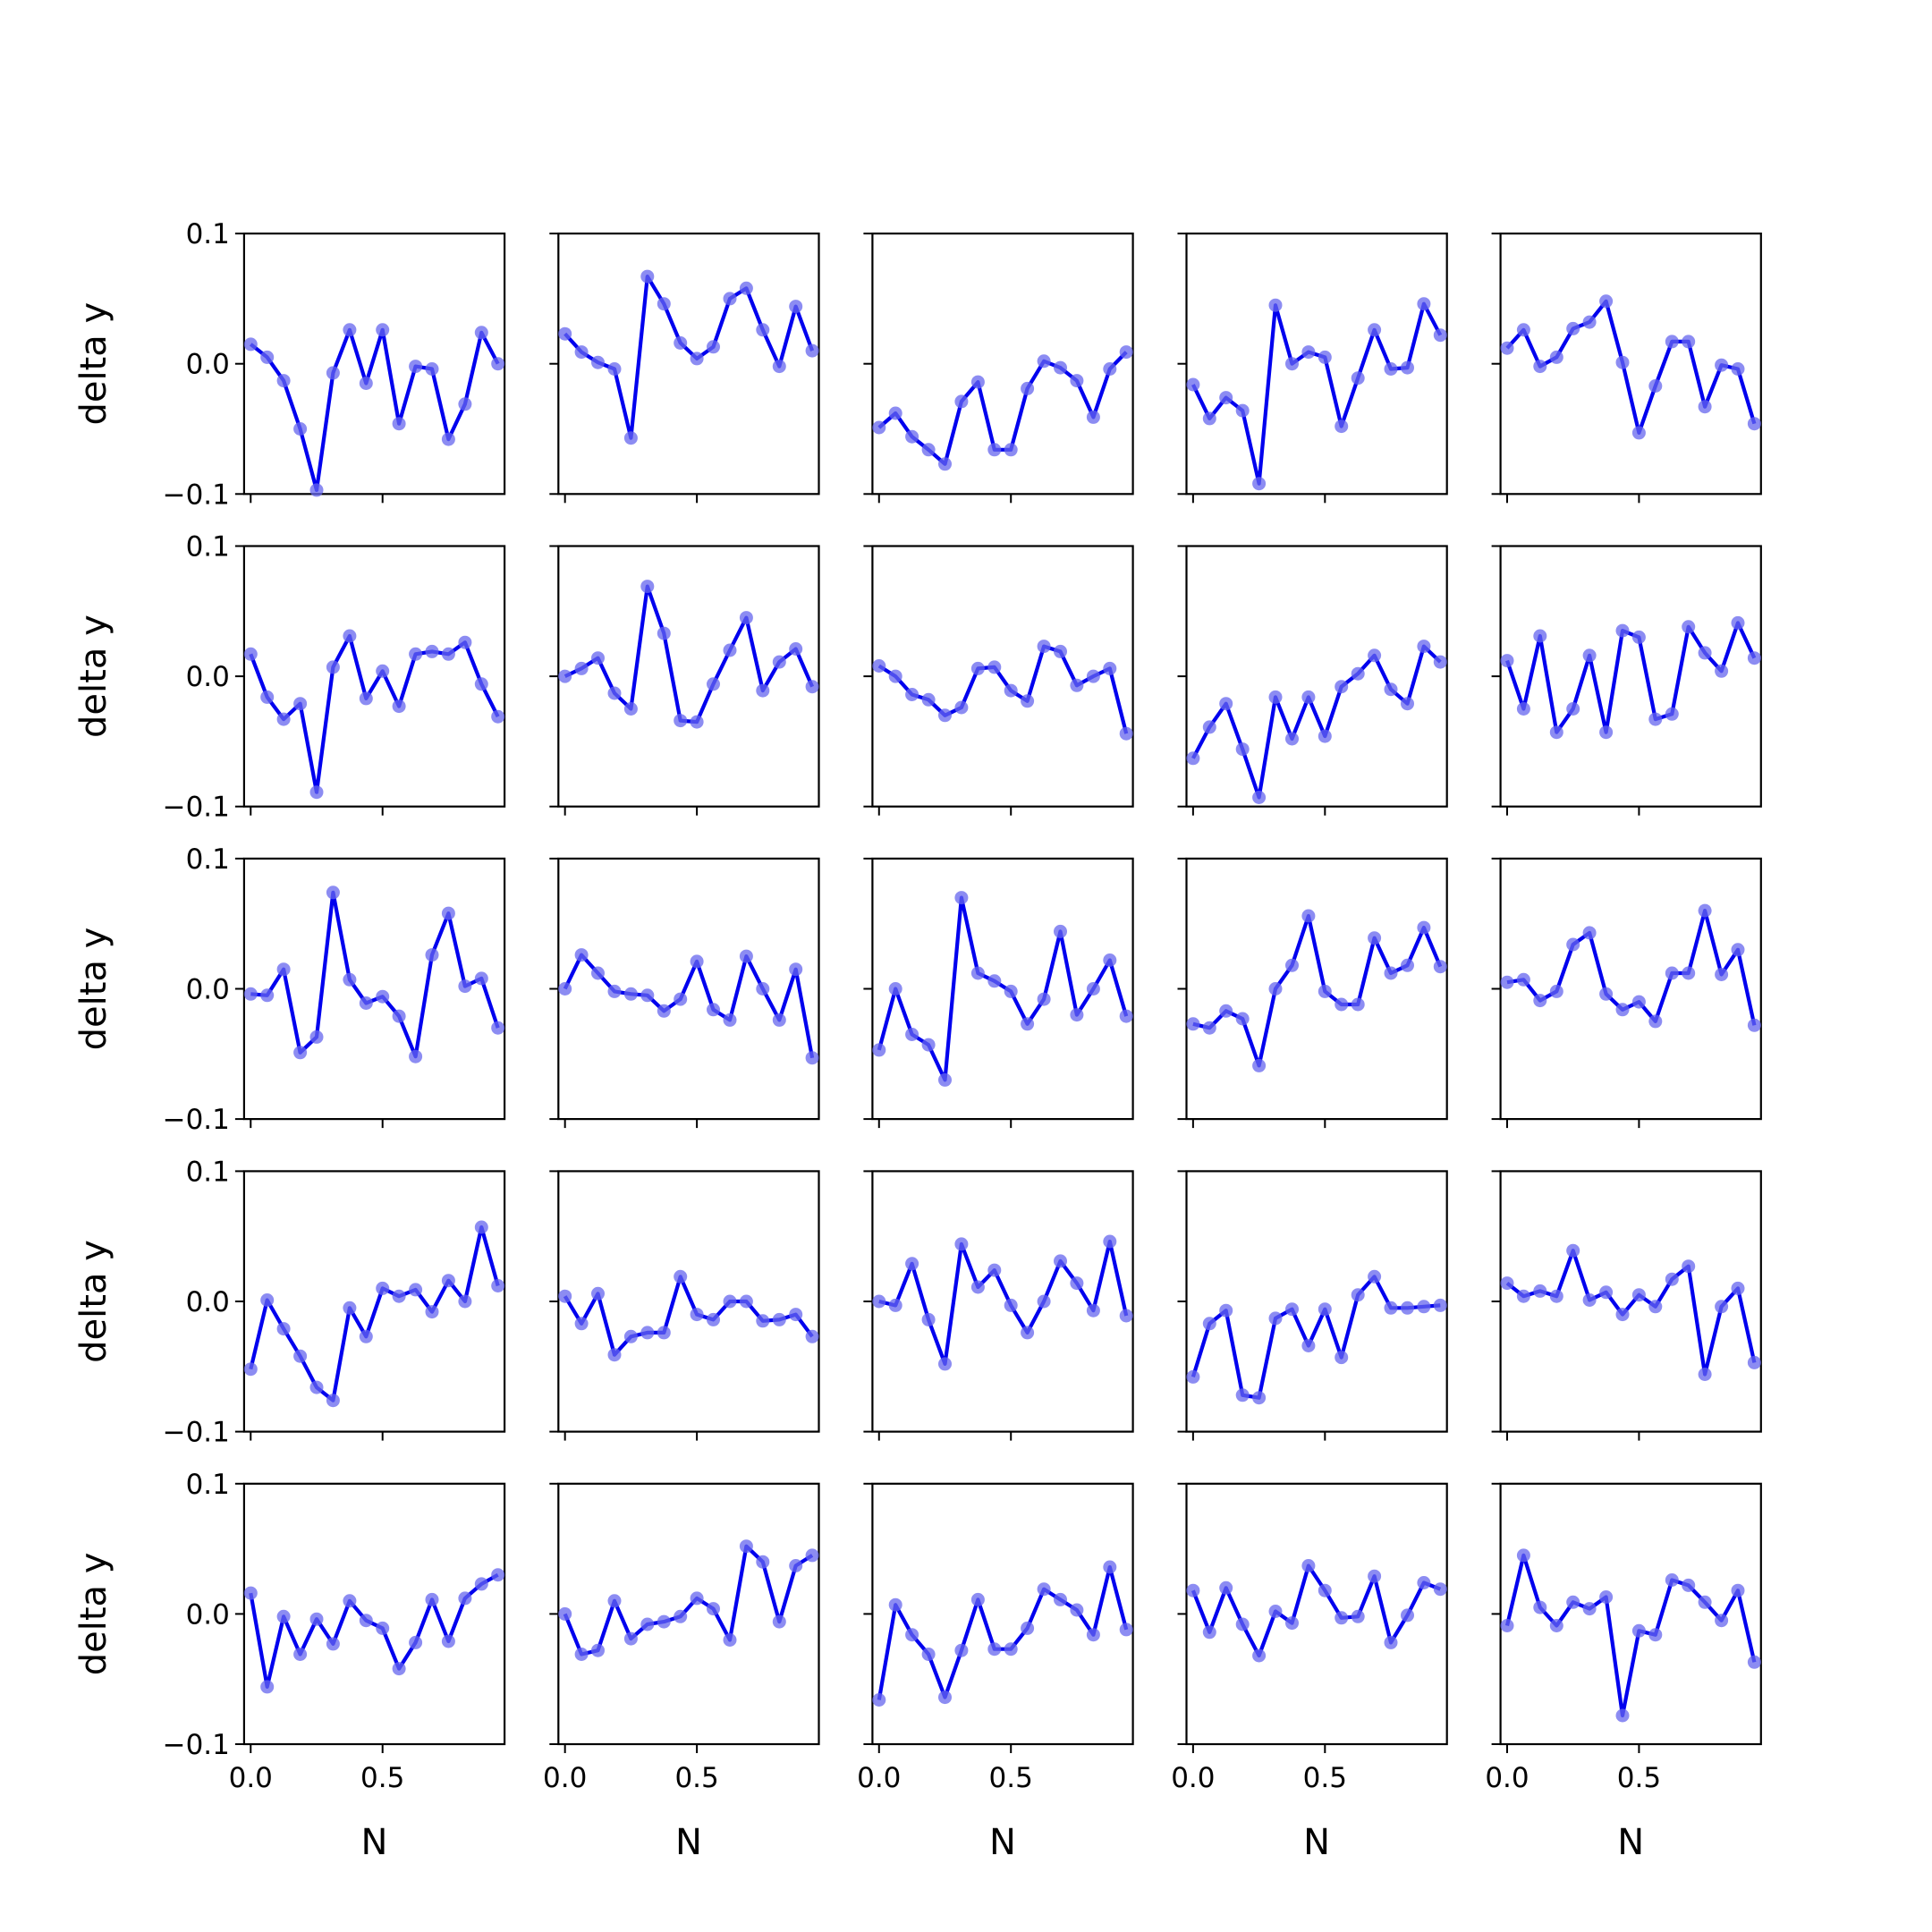 Image resolution: width=1932 pixels, height=1932 pixels. What do you see at coordinates (208, 990) in the screenshot?
I see `y-tick-label: 0.0` at bounding box center [208, 990].